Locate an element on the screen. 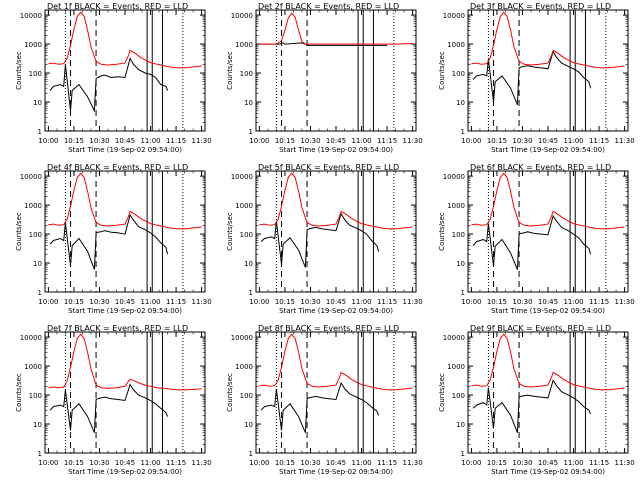 Image resolution: width=640 pixels, height=480 pixels. panel-title: Det 6f BLACK = Events, RED = LLD is located at coordinates (540, 167).